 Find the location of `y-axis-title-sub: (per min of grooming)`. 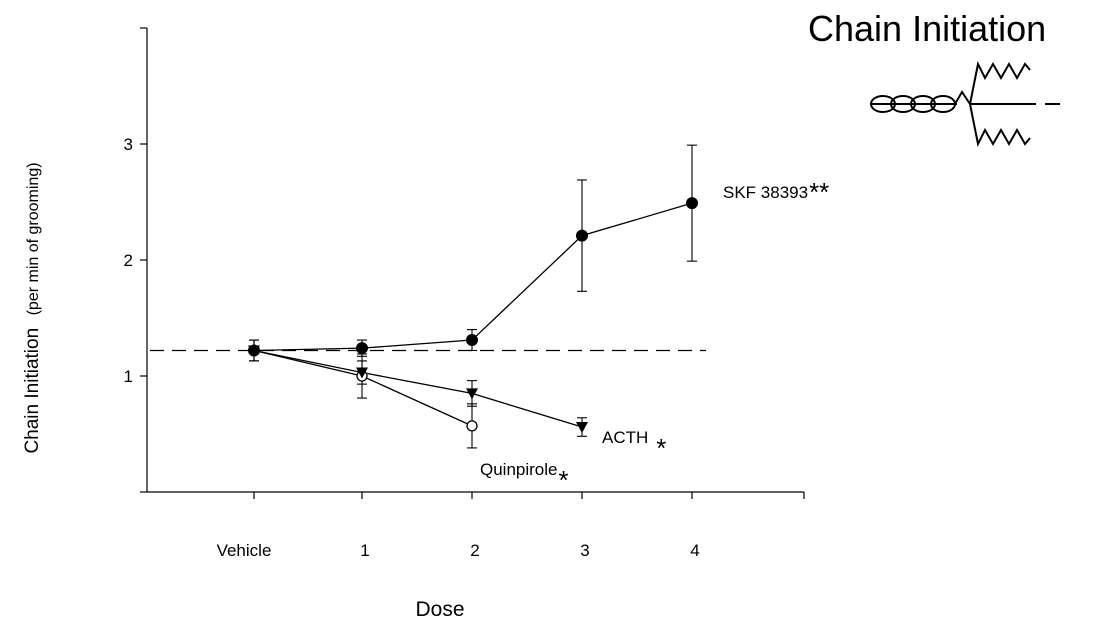

y-axis-title-sub: (per min of grooming) is located at coordinates (33, 238).